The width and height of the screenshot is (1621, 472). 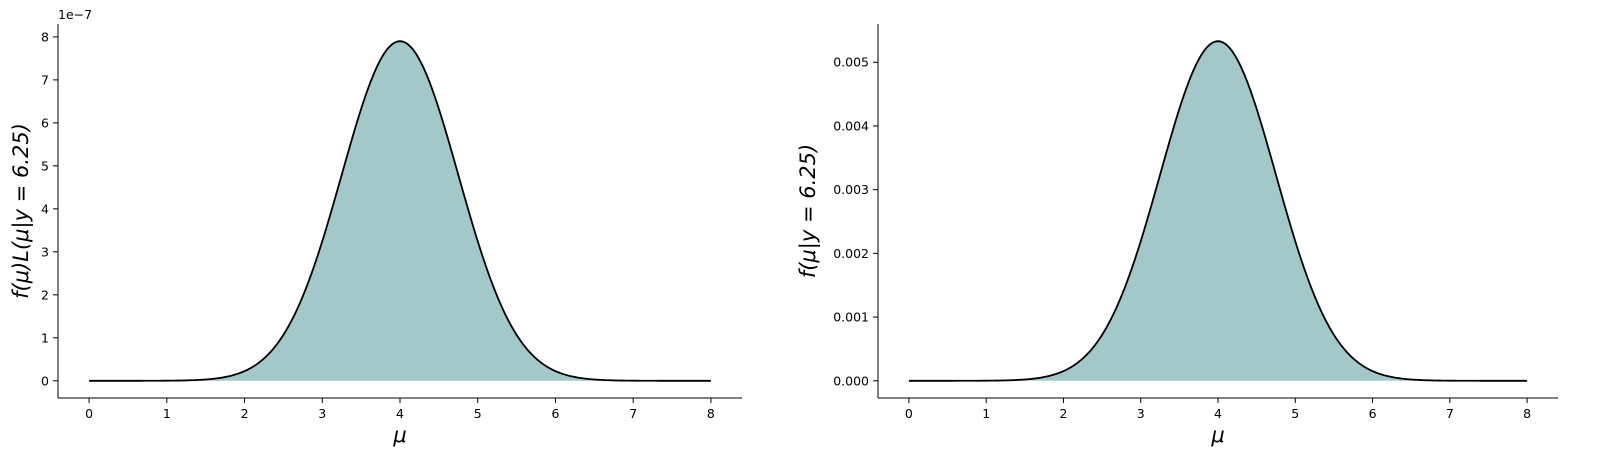 What do you see at coordinates (1373, 413) in the screenshot?
I see `right-x-tick-label: 6` at bounding box center [1373, 413].